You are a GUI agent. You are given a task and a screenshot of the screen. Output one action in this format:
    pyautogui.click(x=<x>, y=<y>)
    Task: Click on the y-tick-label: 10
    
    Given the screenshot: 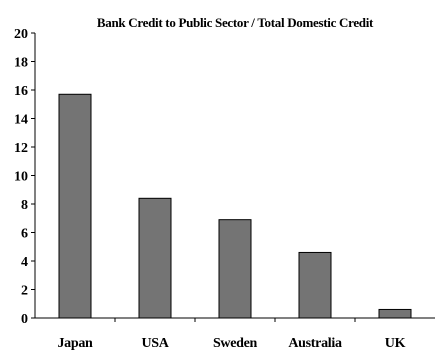 What is the action you would take?
    pyautogui.click(x=21, y=177)
    